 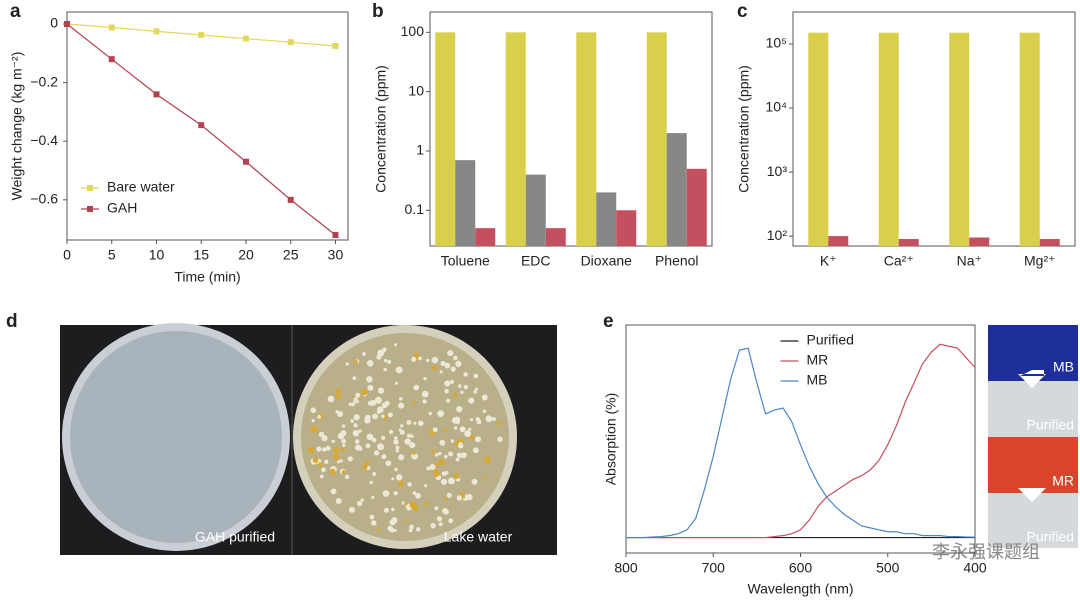 What do you see at coordinates (1032, 495) in the screenshot?
I see `arrow` at bounding box center [1032, 495].